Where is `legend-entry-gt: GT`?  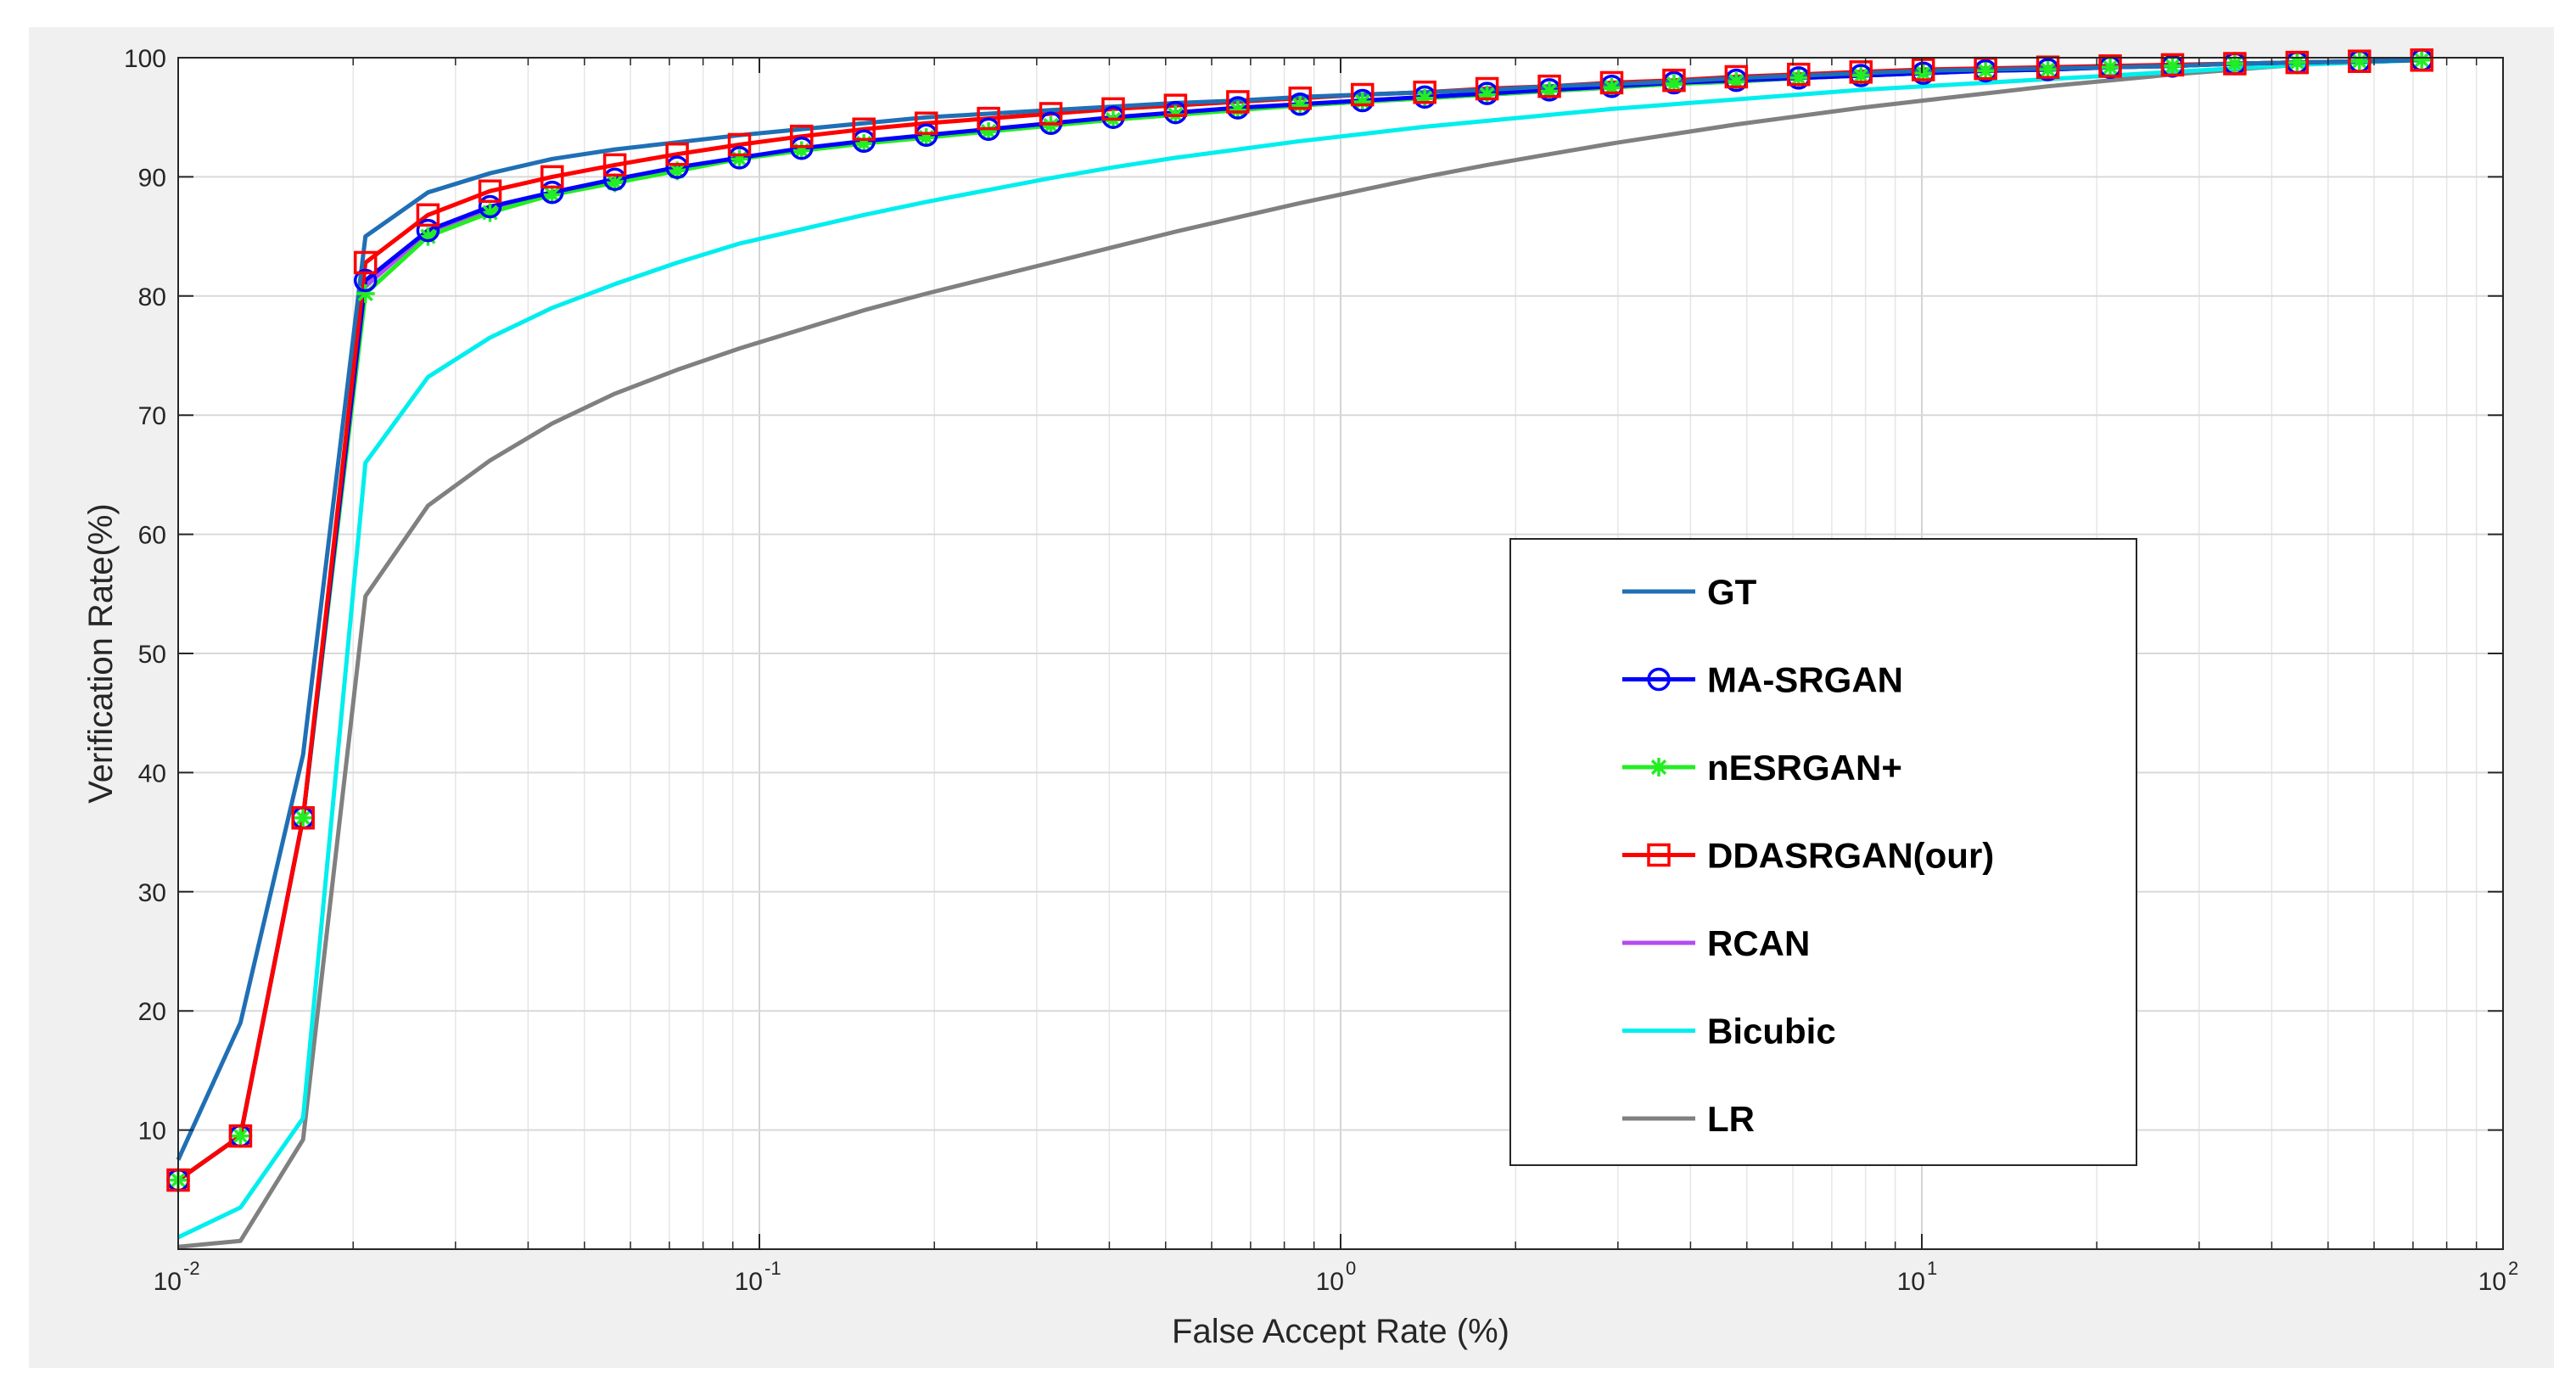
legend-entry-gt: GT is located at coordinates (1690, 592).